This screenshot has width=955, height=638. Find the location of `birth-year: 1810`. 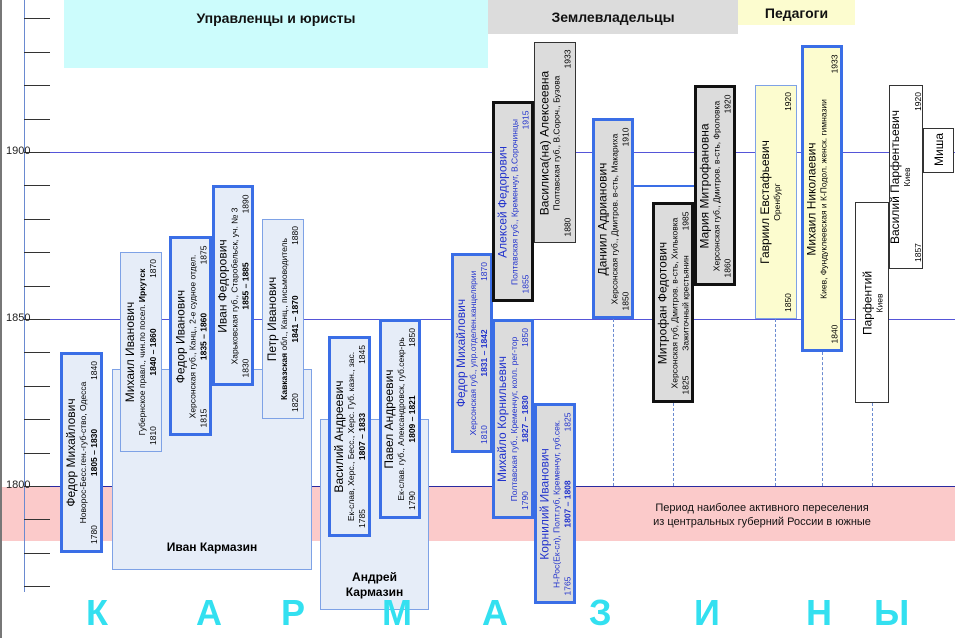

birth-year: 1810 is located at coordinates (153, 435).